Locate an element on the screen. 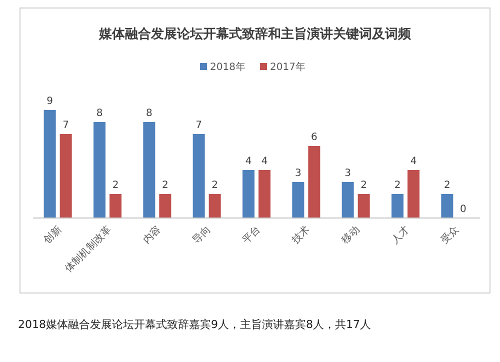  data-label: 6 is located at coordinates (314, 137).